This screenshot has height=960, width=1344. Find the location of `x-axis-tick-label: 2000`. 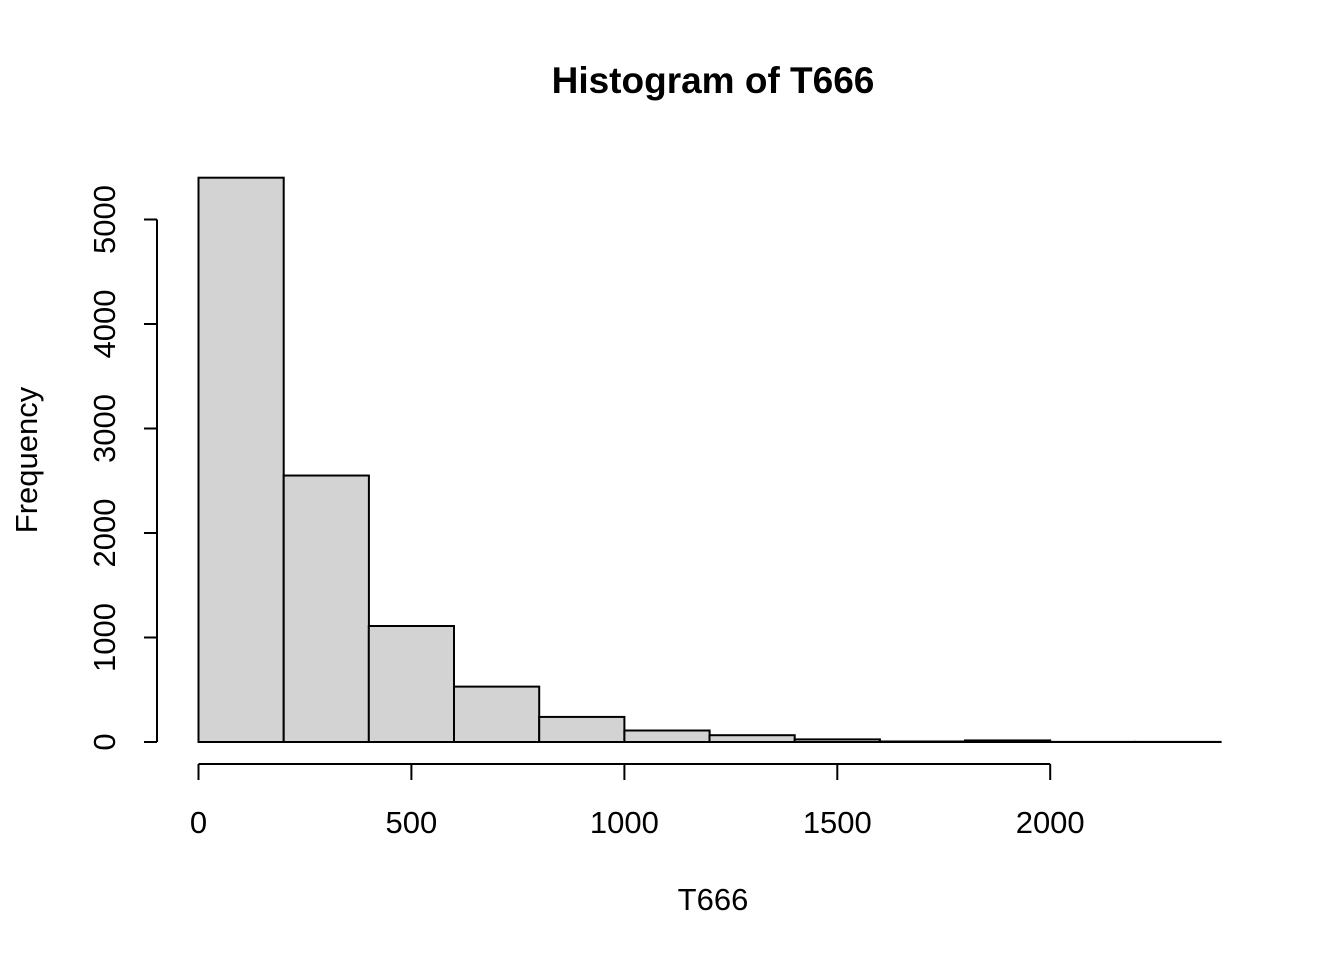

x-axis-tick-label: 2000 is located at coordinates (1050, 822).